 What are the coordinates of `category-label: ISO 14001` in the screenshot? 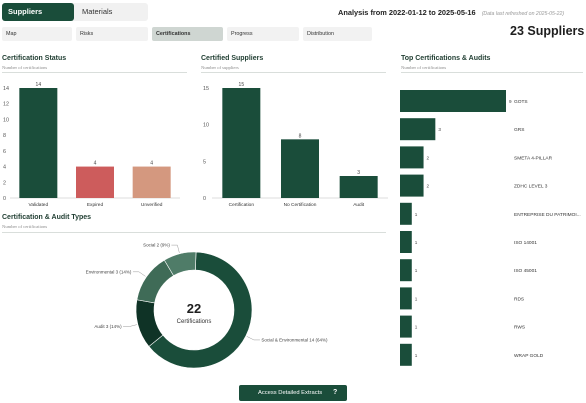 It's located at (525, 243).